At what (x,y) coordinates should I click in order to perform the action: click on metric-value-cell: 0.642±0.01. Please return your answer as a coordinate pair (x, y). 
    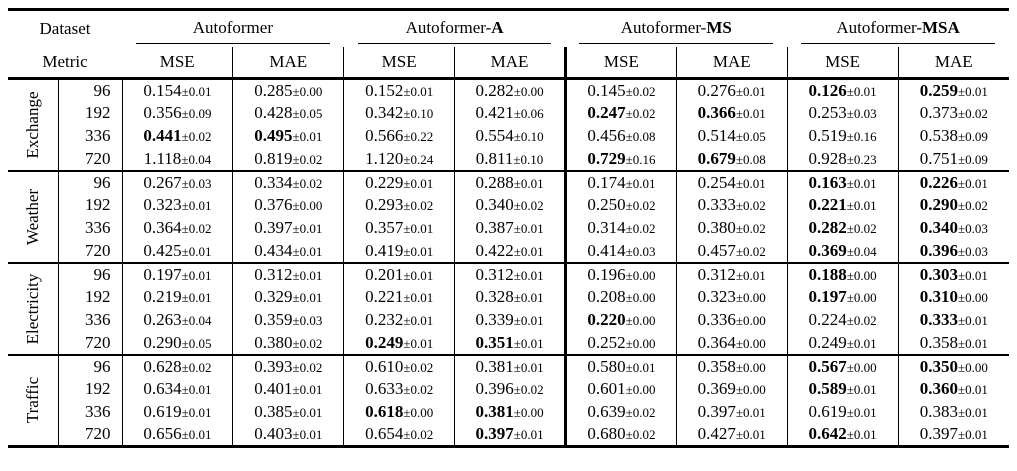
    Looking at the image, I should click on (842, 435).